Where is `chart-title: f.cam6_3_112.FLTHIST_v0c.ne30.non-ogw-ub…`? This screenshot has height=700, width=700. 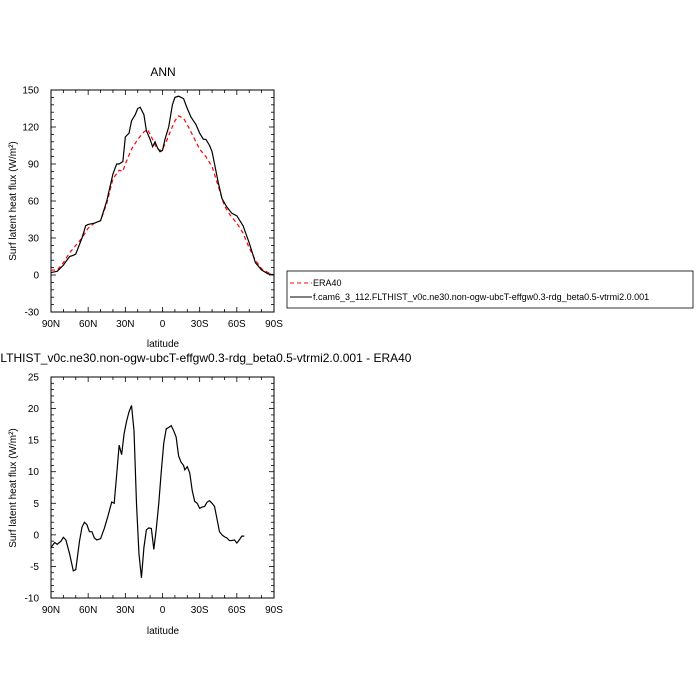 chart-title: f.cam6_3_112.FLTHIST_v0c.ne30.non-ogw-ub… is located at coordinates (206, 358).